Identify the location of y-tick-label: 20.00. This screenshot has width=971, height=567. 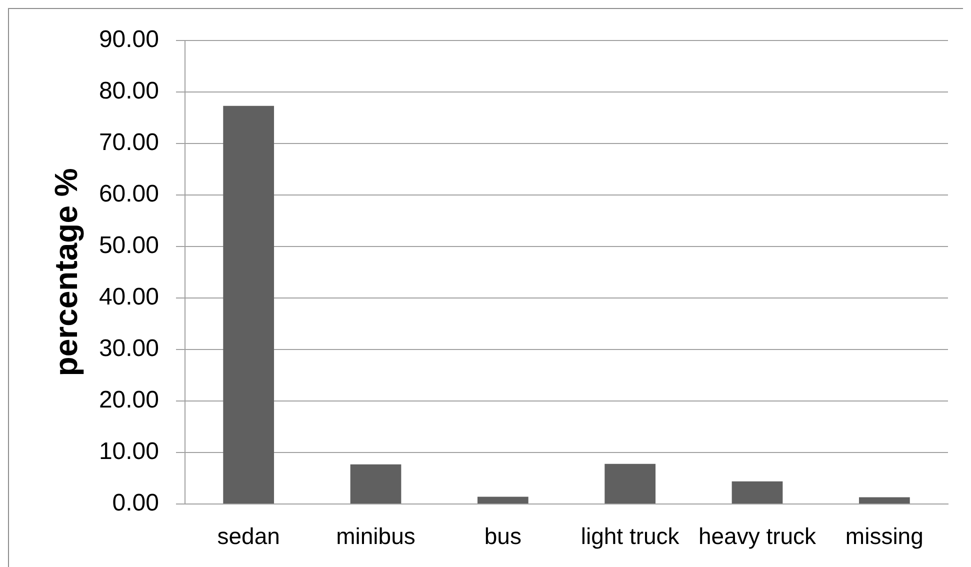
(128, 400).